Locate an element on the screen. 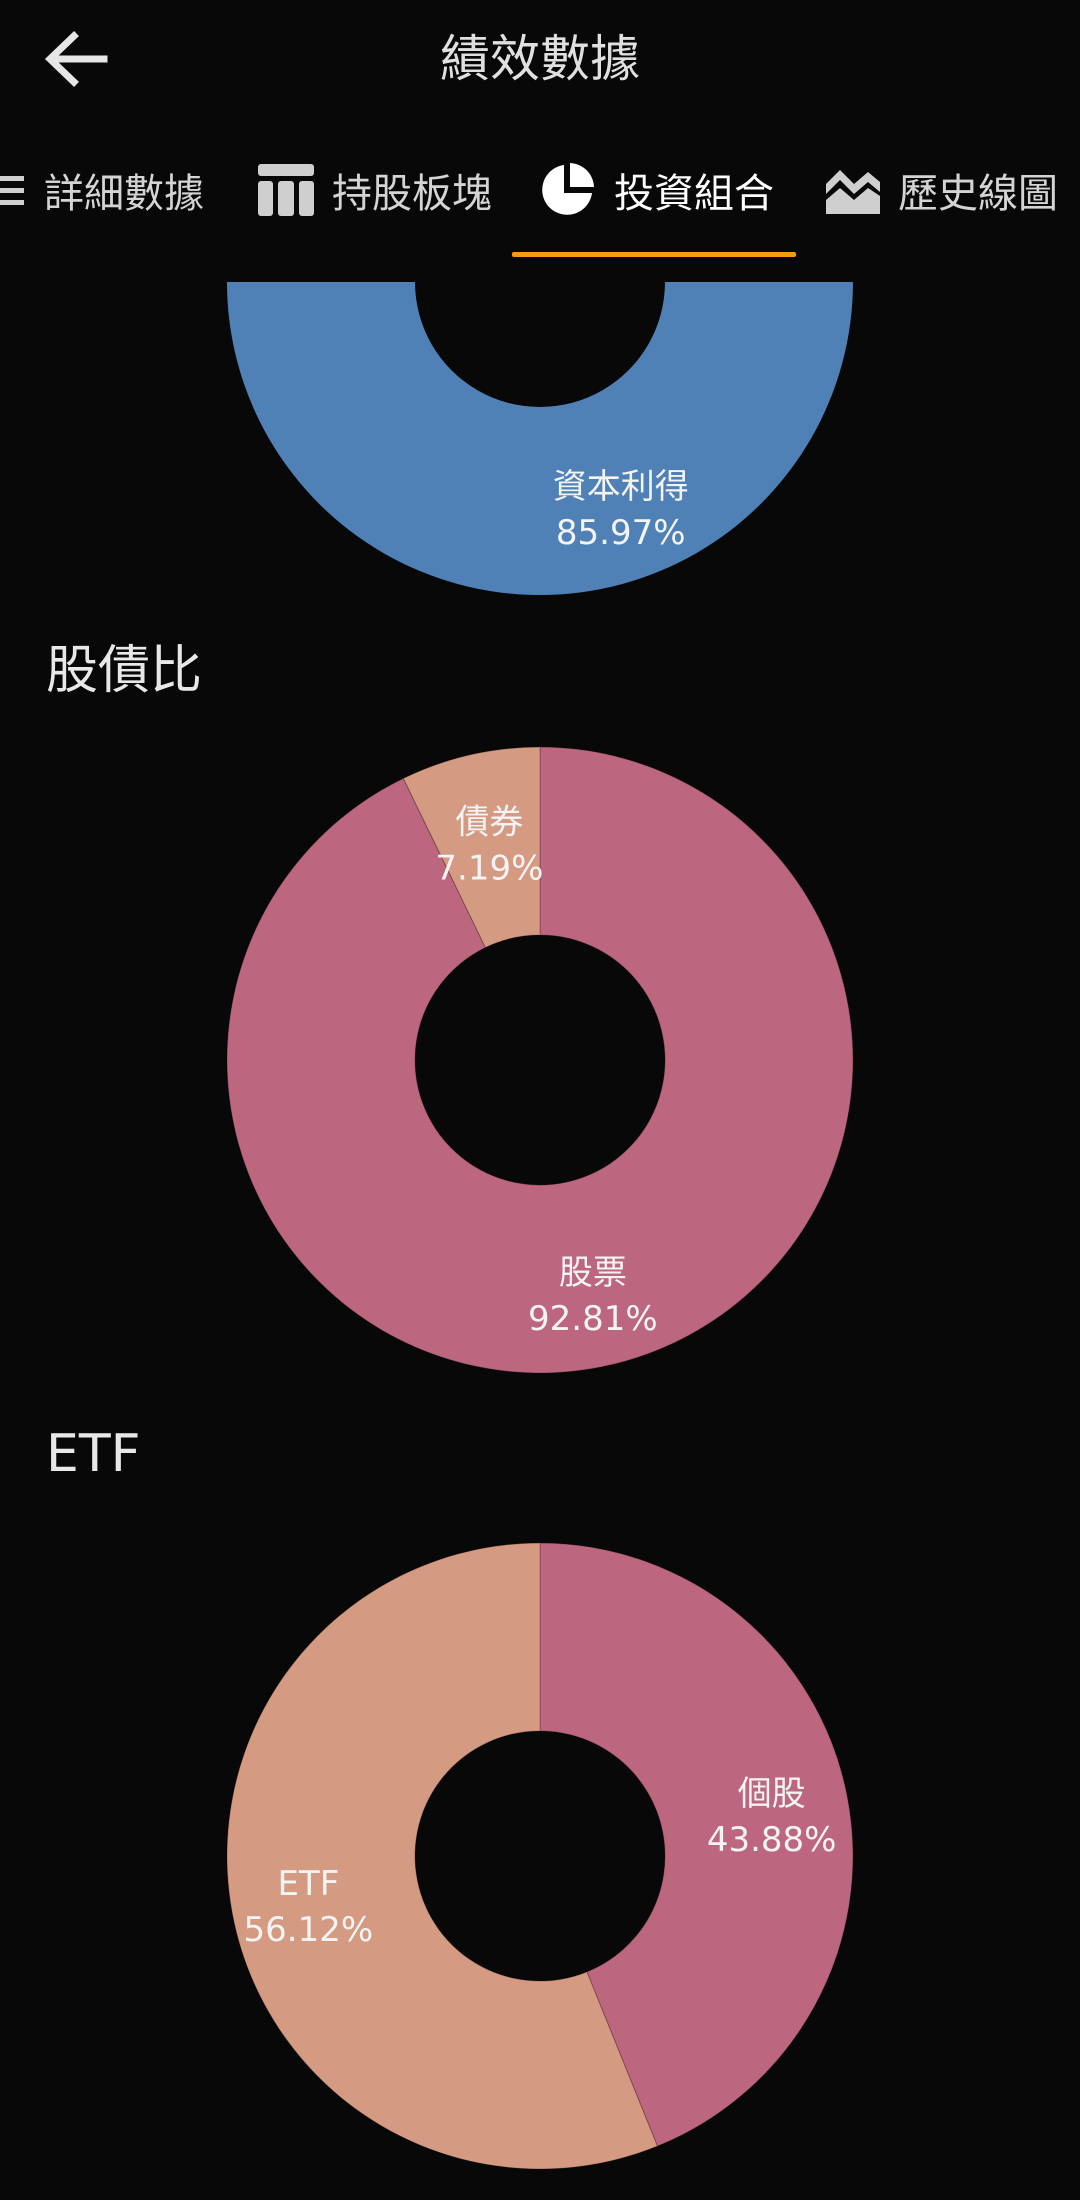  slice-label: 債券 is located at coordinates (489, 823).